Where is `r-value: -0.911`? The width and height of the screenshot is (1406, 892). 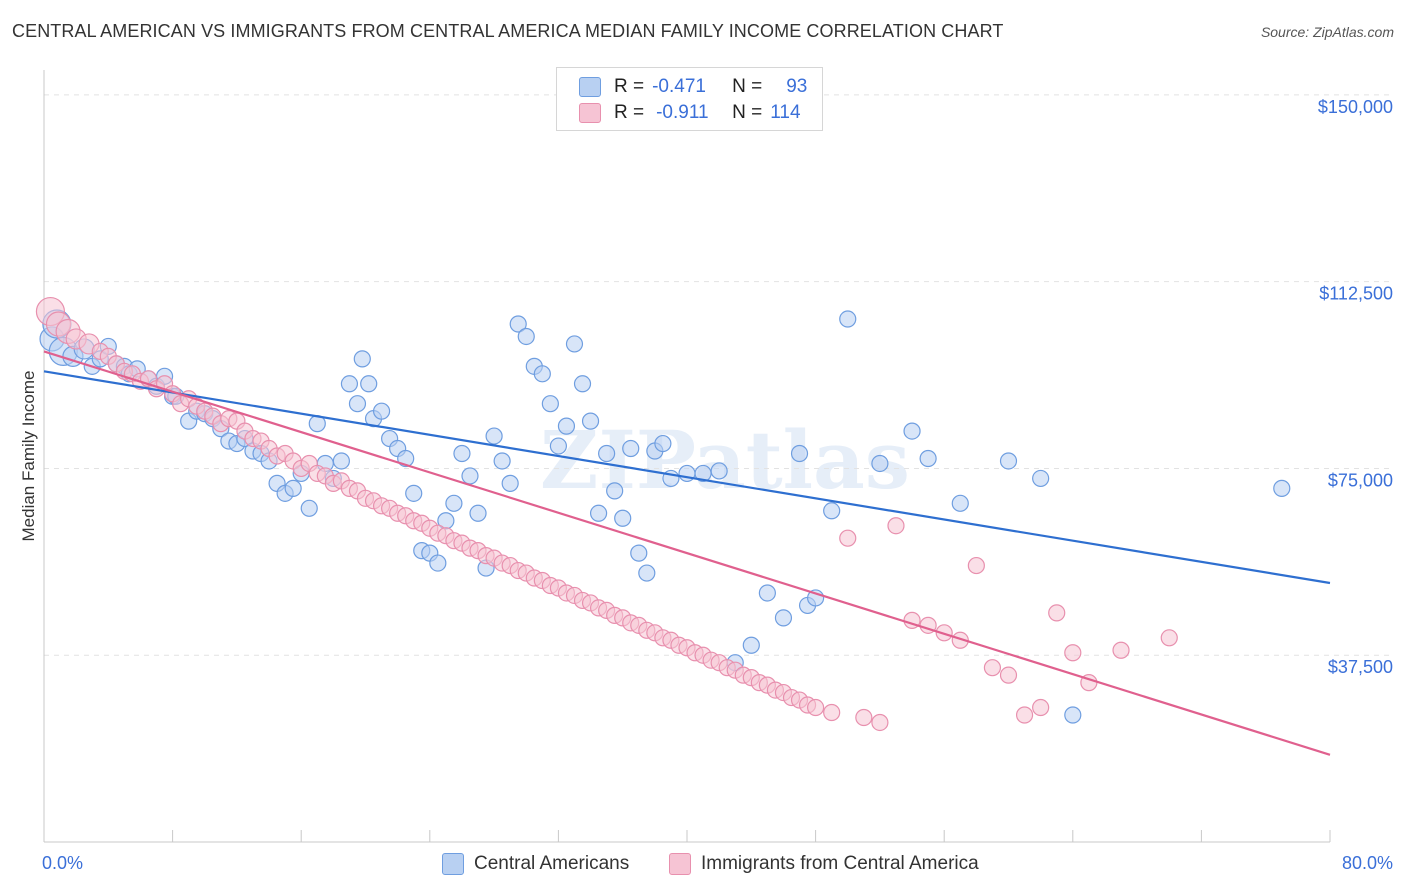 r-value: -0.911 is located at coordinates (682, 112).